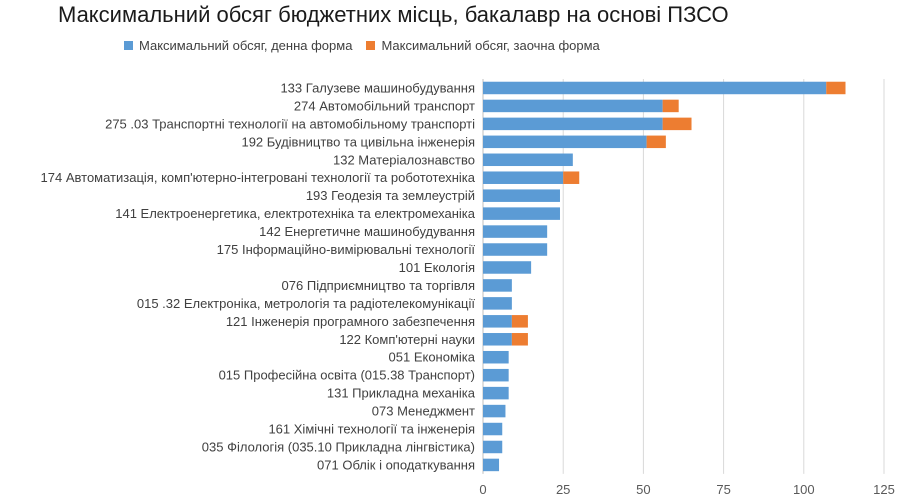  Describe the element at coordinates (490, 45) in the screenshot. I see `legend-label-extramural: Максимальний обсяг, заочна форма` at that location.